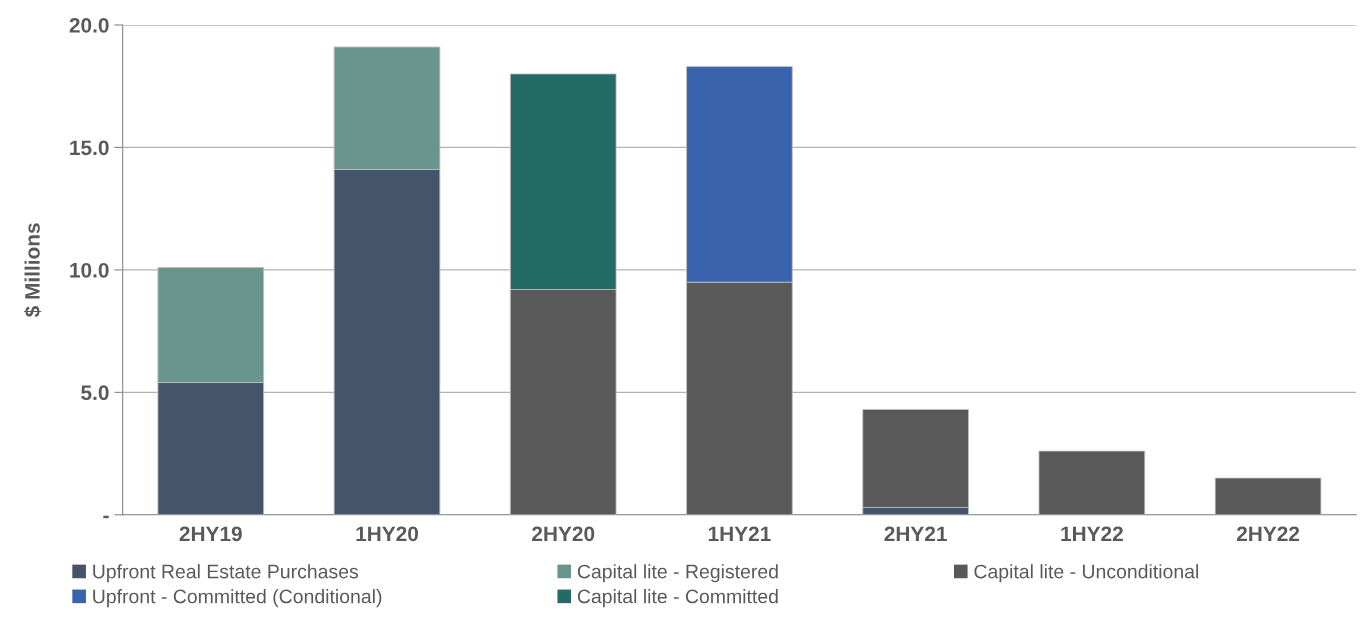 This screenshot has width=1363, height=624. Describe the element at coordinates (210, 534) in the screenshot. I see `x-tick-label: 2HY19` at that location.